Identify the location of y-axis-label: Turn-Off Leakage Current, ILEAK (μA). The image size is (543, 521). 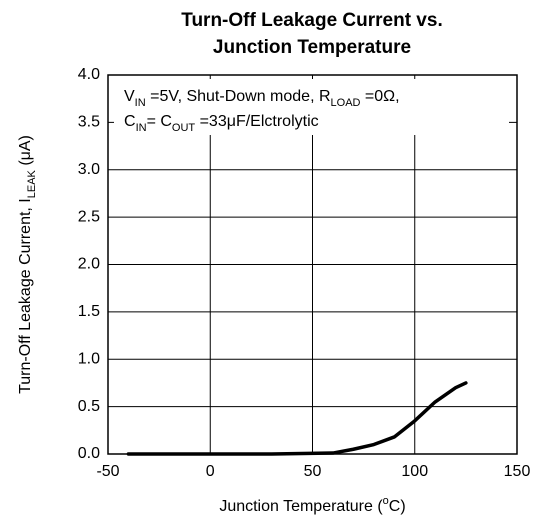
(27, 264).